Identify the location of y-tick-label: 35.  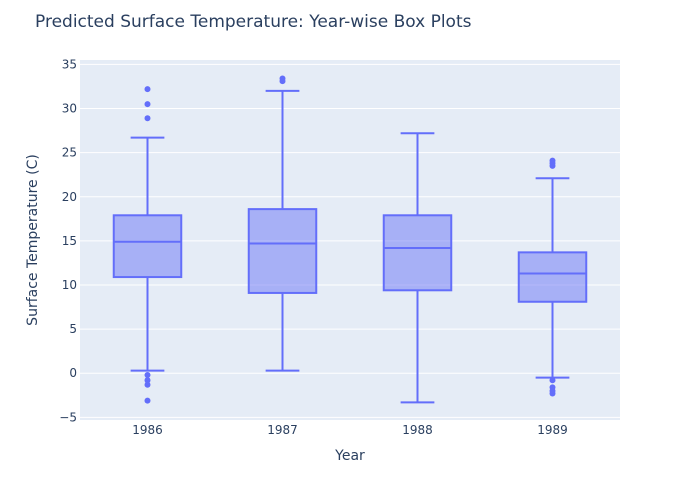
(69, 64).